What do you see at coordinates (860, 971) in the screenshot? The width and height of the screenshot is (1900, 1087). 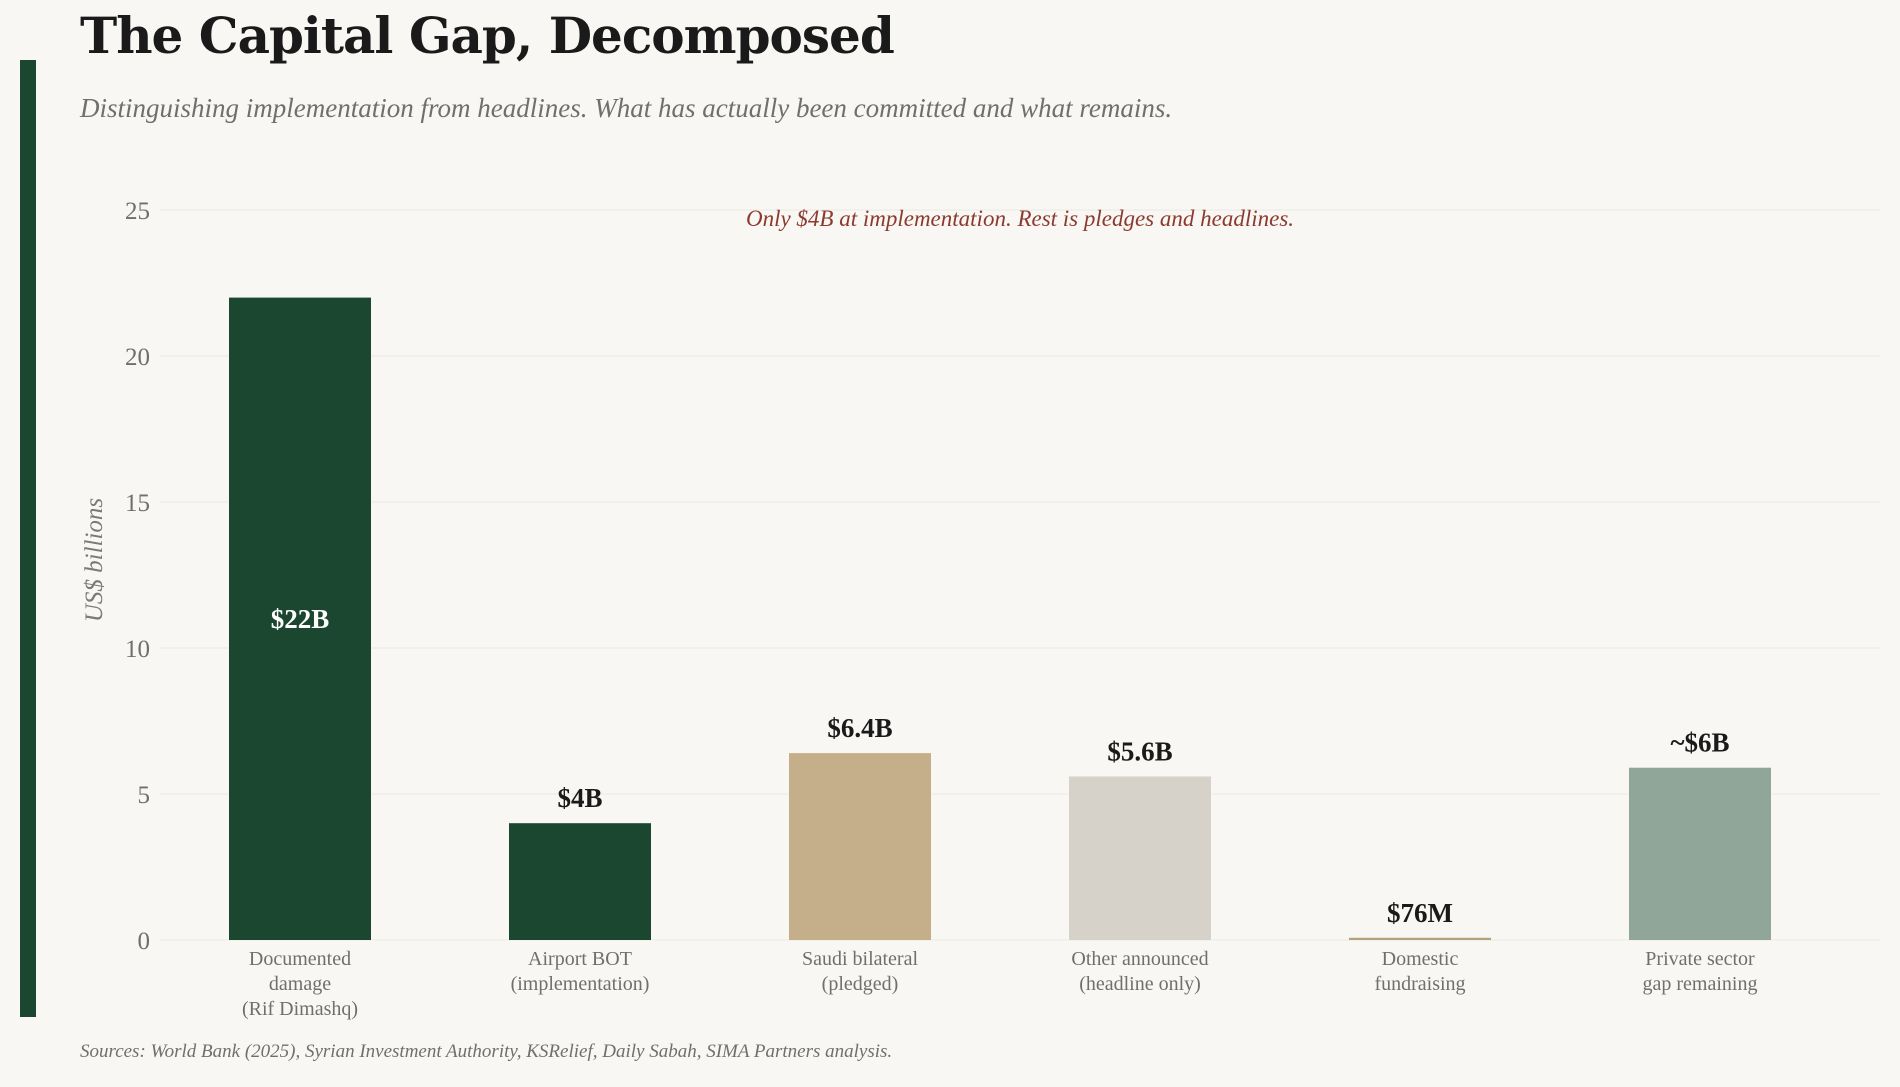 I see `x-tick-label: Saudi bilateral (pledged)` at bounding box center [860, 971].